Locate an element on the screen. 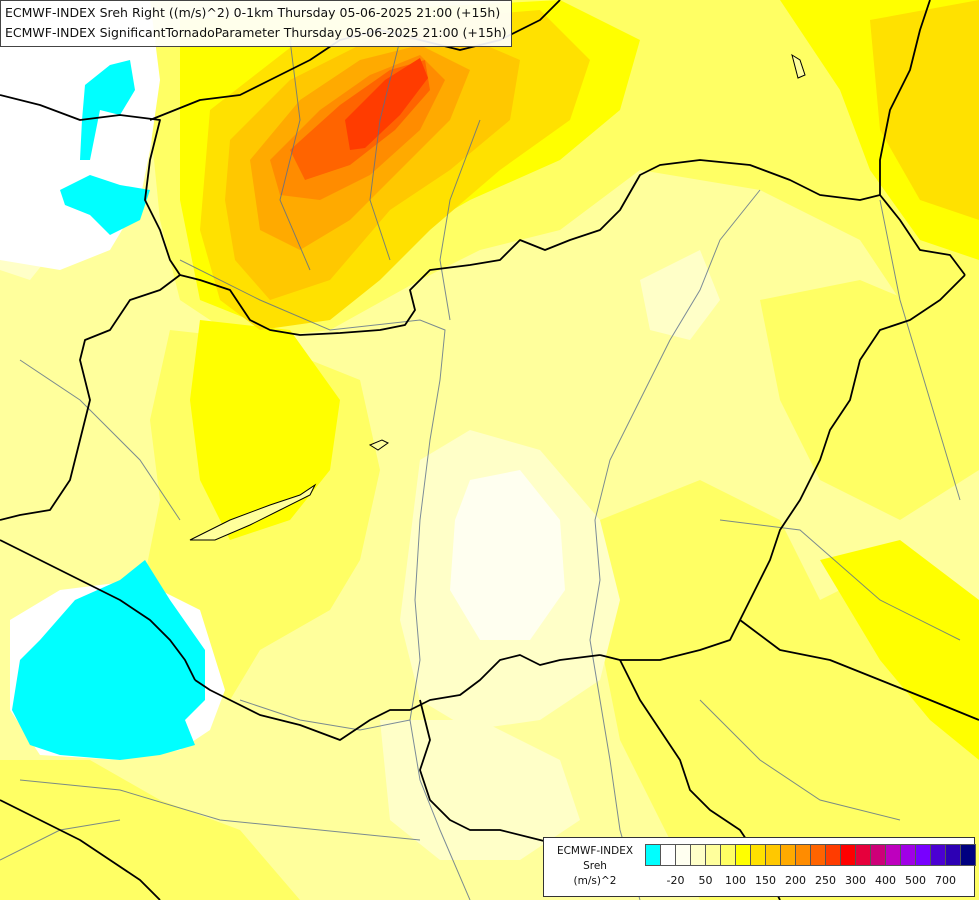 Image resolution: width=979 pixels, height=900 pixels. border-austria-west is located at coordinates (90, 397).